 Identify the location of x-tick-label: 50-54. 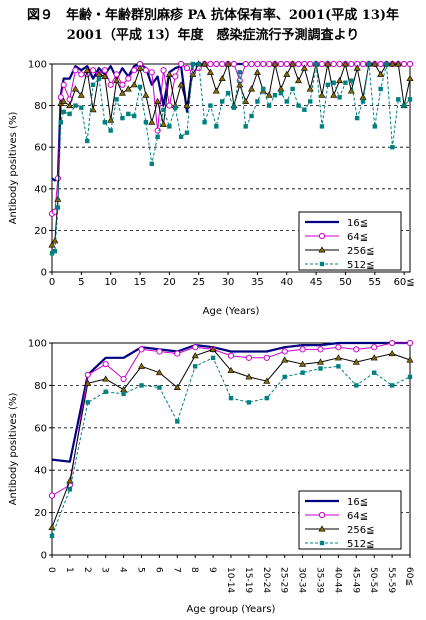
(373, 580).